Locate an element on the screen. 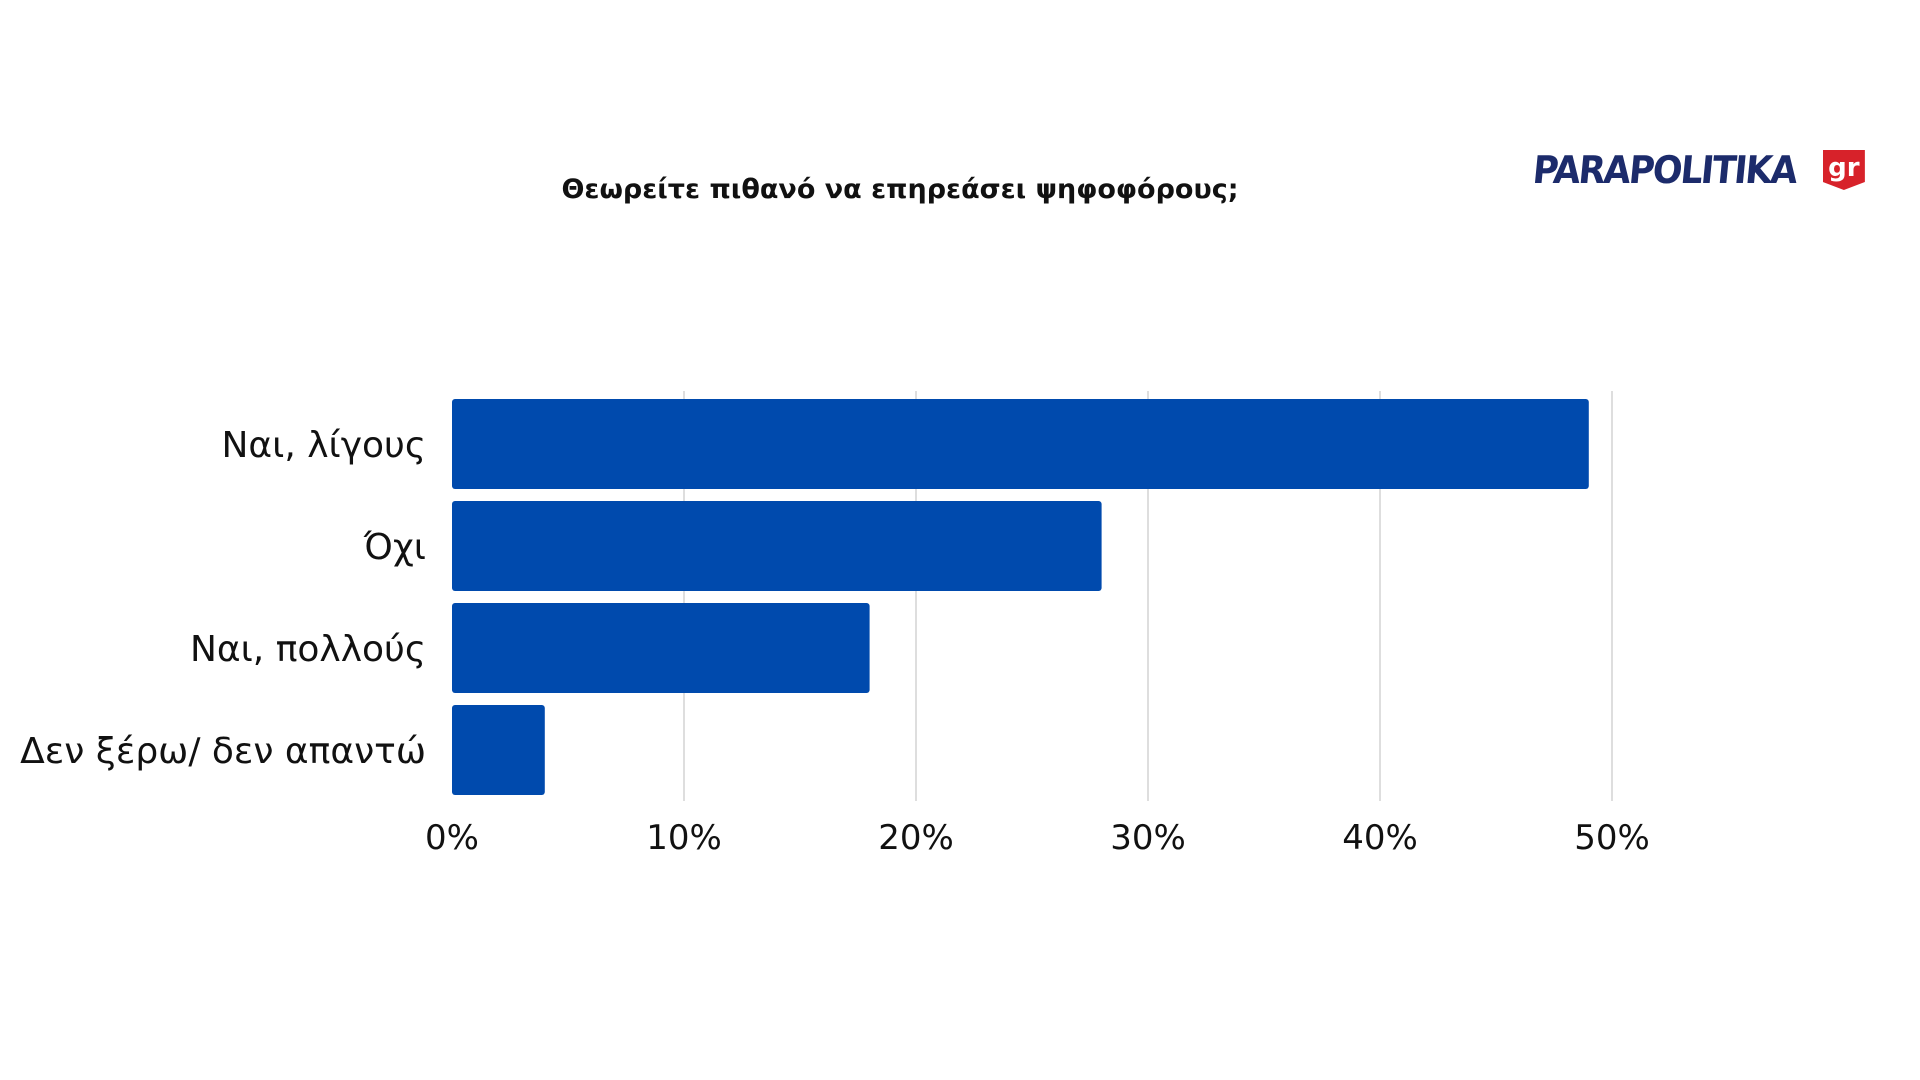 The height and width of the screenshot is (1080, 1920). category-label: Όχι is located at coordinates (394, 547).